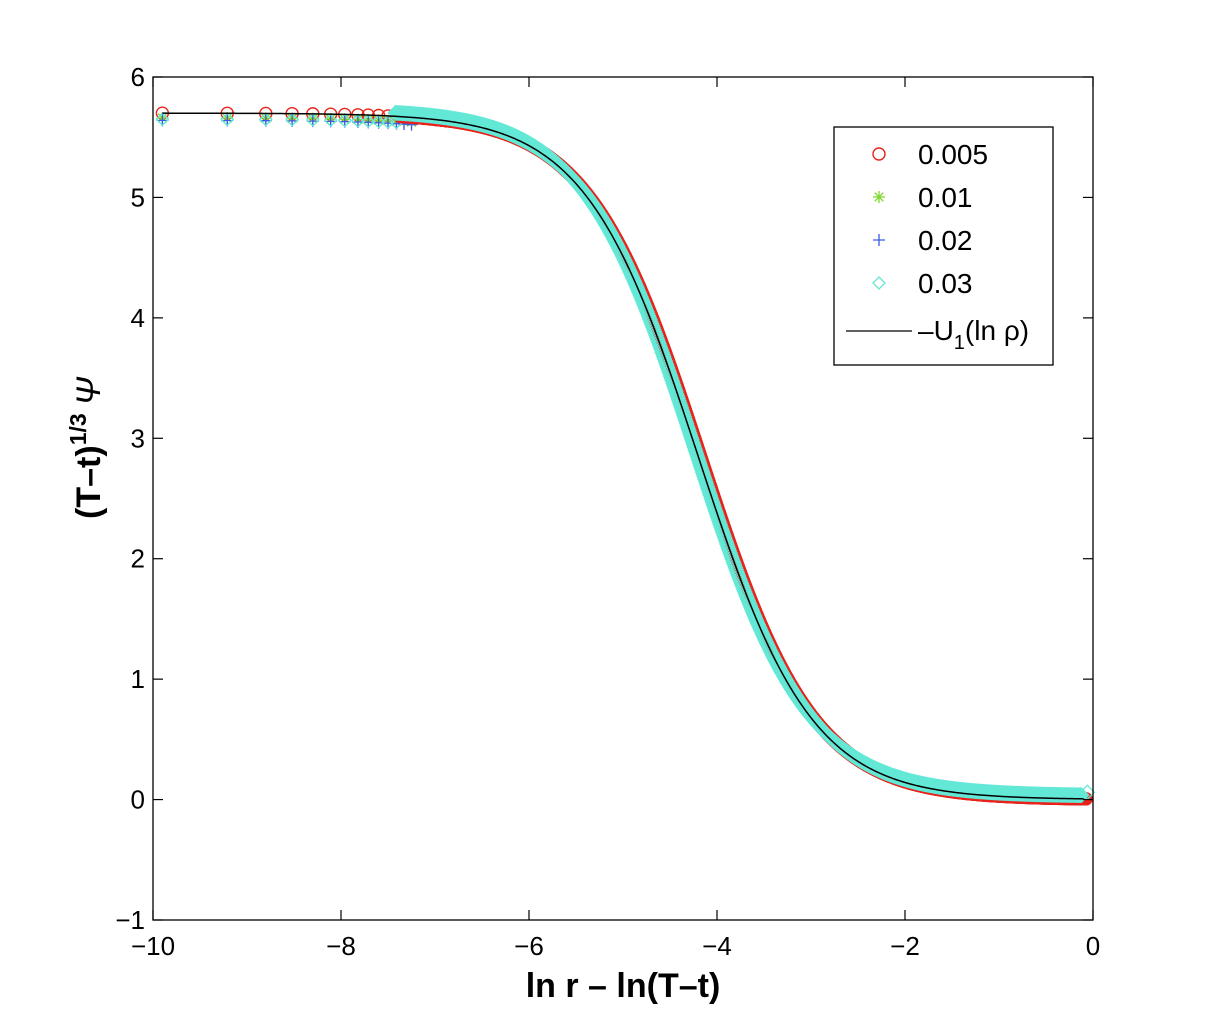  What do you see at coordinates (879, 197) in the screenshot?
I see `legend-marker-0.01` at bounding box center [879, 197].